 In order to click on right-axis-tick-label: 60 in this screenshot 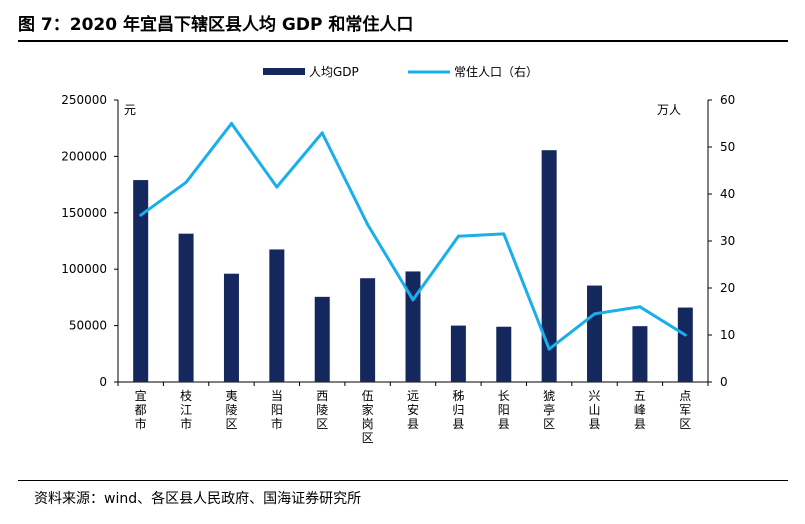, I will do `click(727, 100)`.